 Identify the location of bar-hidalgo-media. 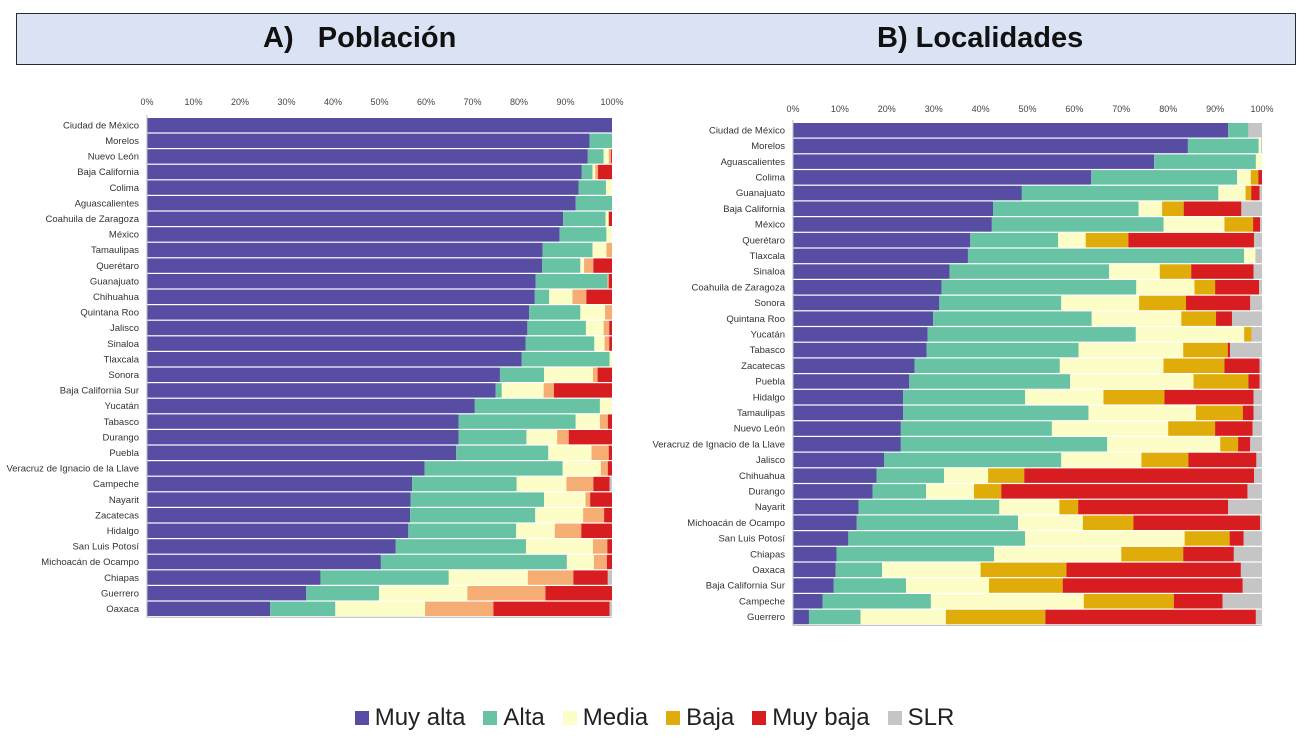
(1064, 397).